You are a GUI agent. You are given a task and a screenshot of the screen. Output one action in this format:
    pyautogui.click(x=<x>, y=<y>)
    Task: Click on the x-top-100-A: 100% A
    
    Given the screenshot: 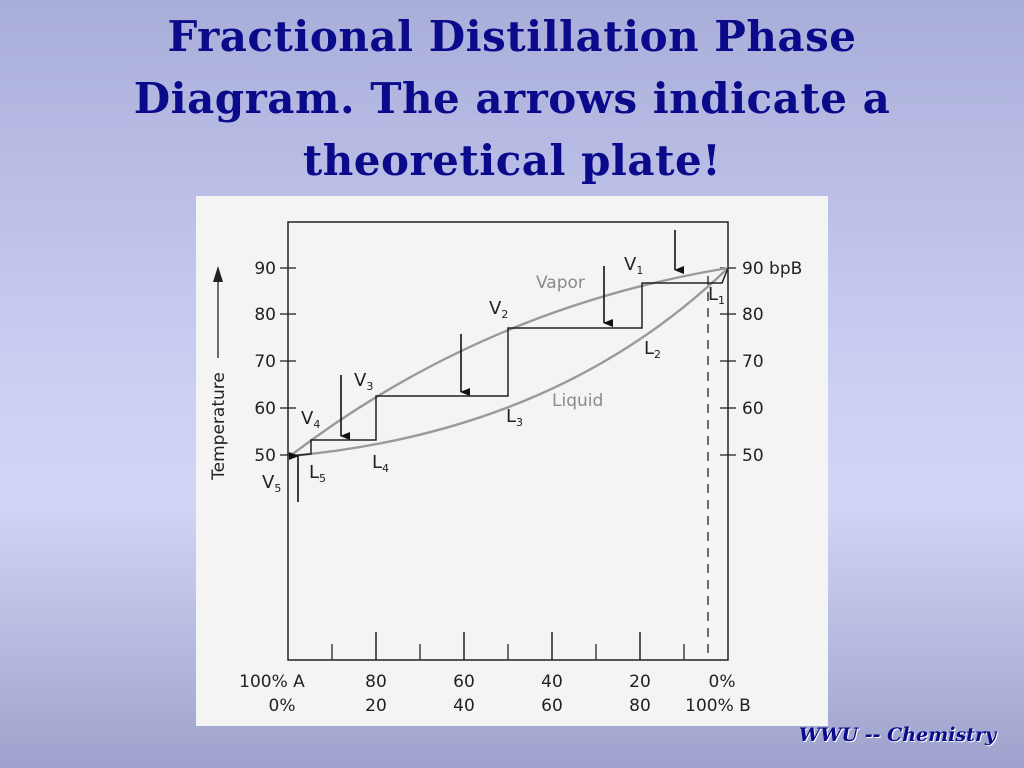 What is the action you would take?
    pyautogui.click(x=272, y=682)
    